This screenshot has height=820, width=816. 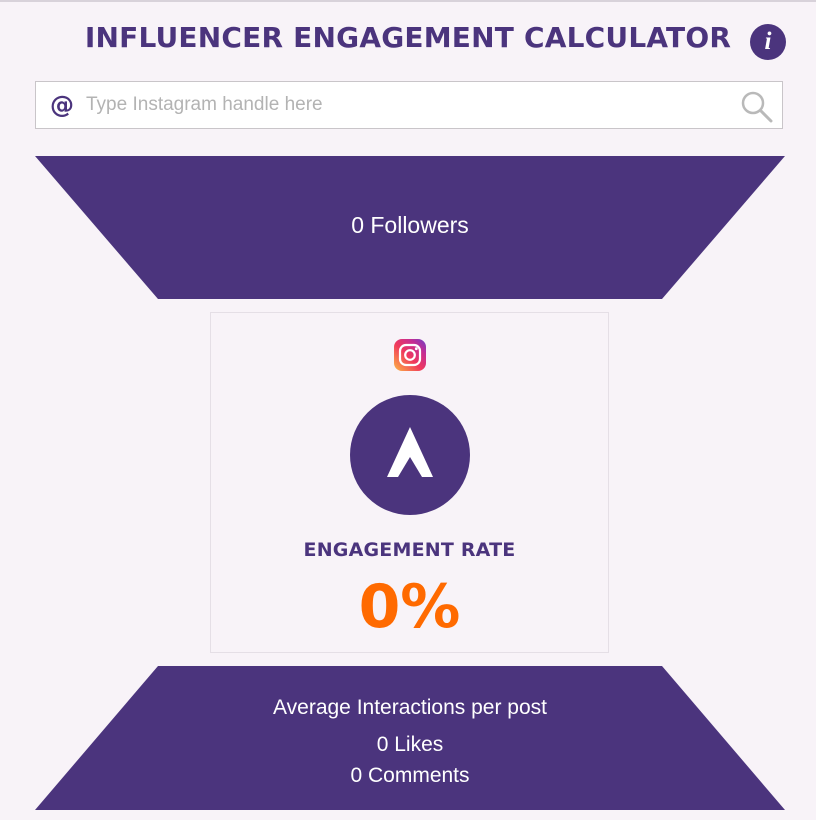 What do you see at coordinates (410, 744) in the screenshot?
I see `likes-count: 0 Likes` at bounding box center [410, 744].